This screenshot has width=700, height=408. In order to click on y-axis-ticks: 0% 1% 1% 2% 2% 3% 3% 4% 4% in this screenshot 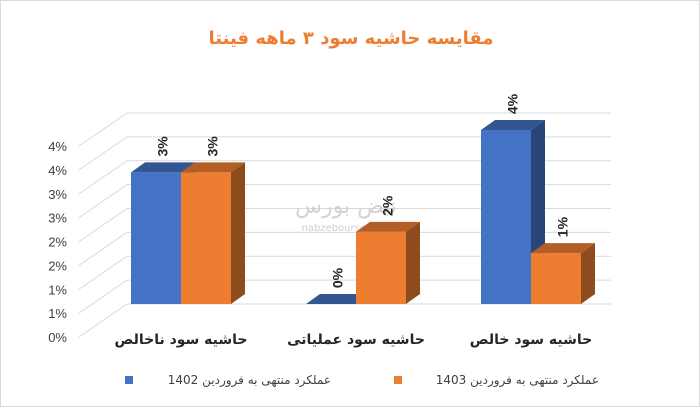, I will do `click(57, 242)`.